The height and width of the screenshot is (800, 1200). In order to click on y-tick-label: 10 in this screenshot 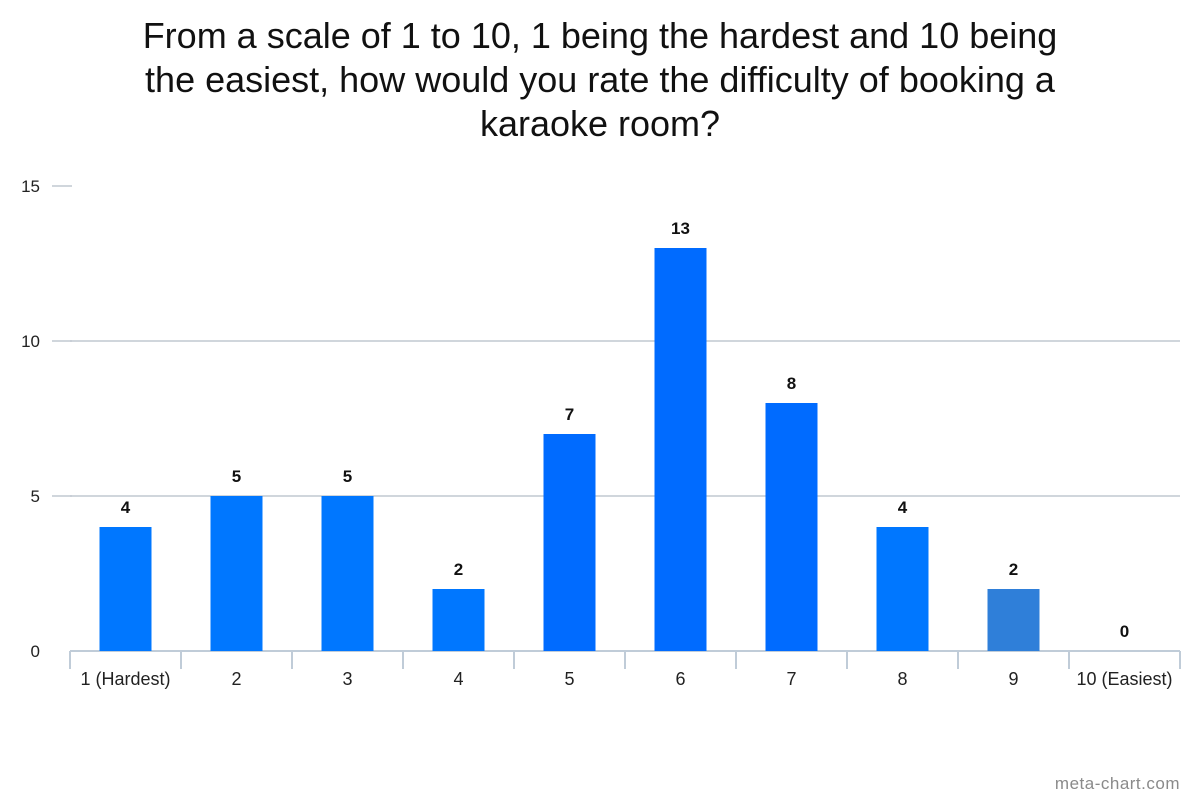, I will do `click(30, 341)`.